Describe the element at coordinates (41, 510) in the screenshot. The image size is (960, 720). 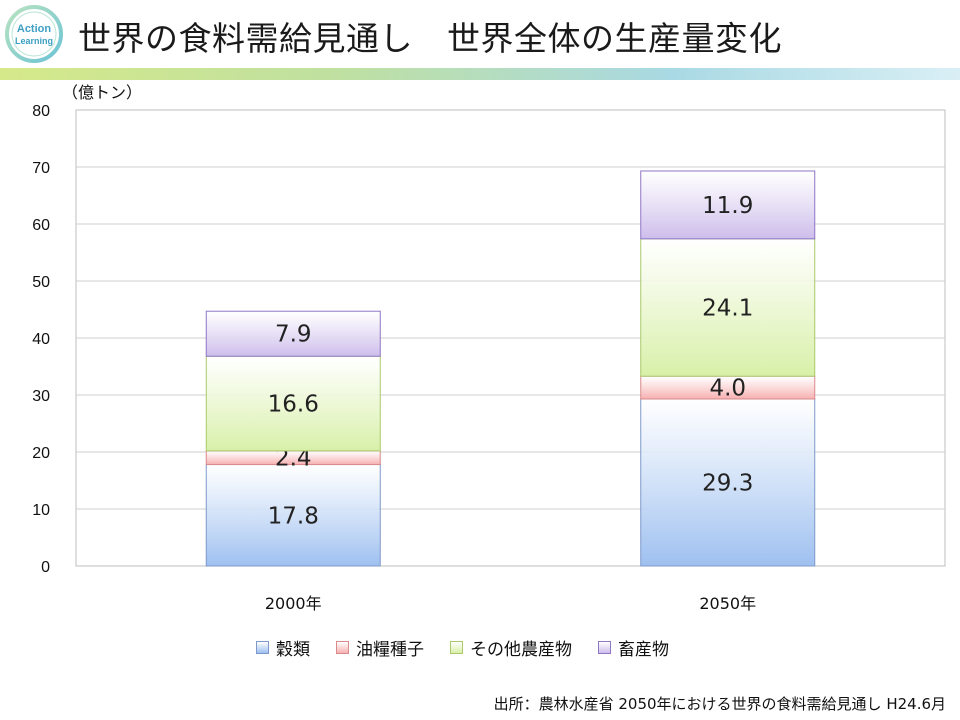
I see `y-tick-label: 10` at that location.